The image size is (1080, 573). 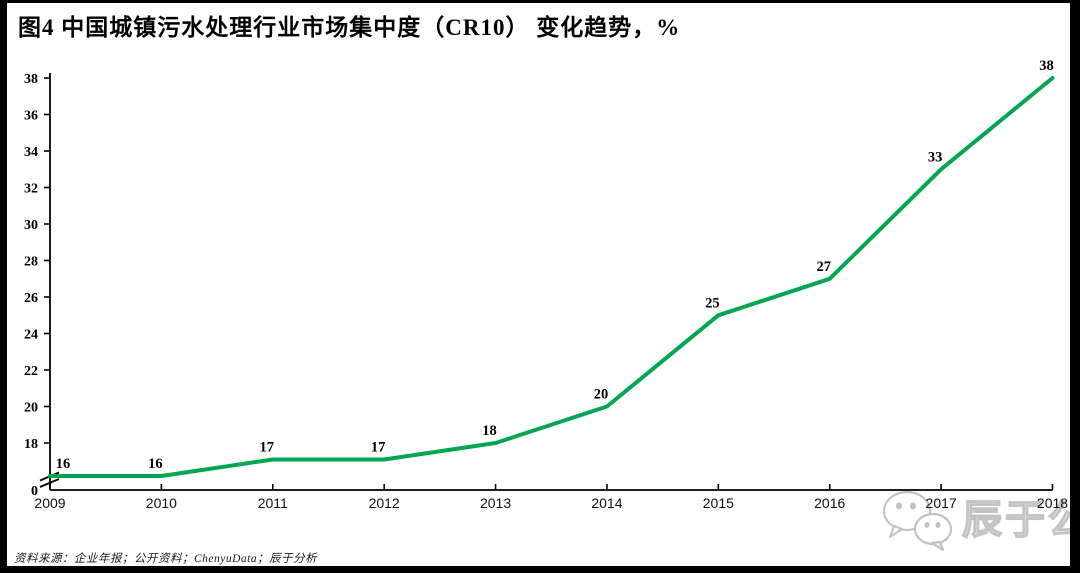 What do you see at coordinates (718, 503) in the screenshot?
I see `x-tick-label: 2015` at bounding box center [718, 503].